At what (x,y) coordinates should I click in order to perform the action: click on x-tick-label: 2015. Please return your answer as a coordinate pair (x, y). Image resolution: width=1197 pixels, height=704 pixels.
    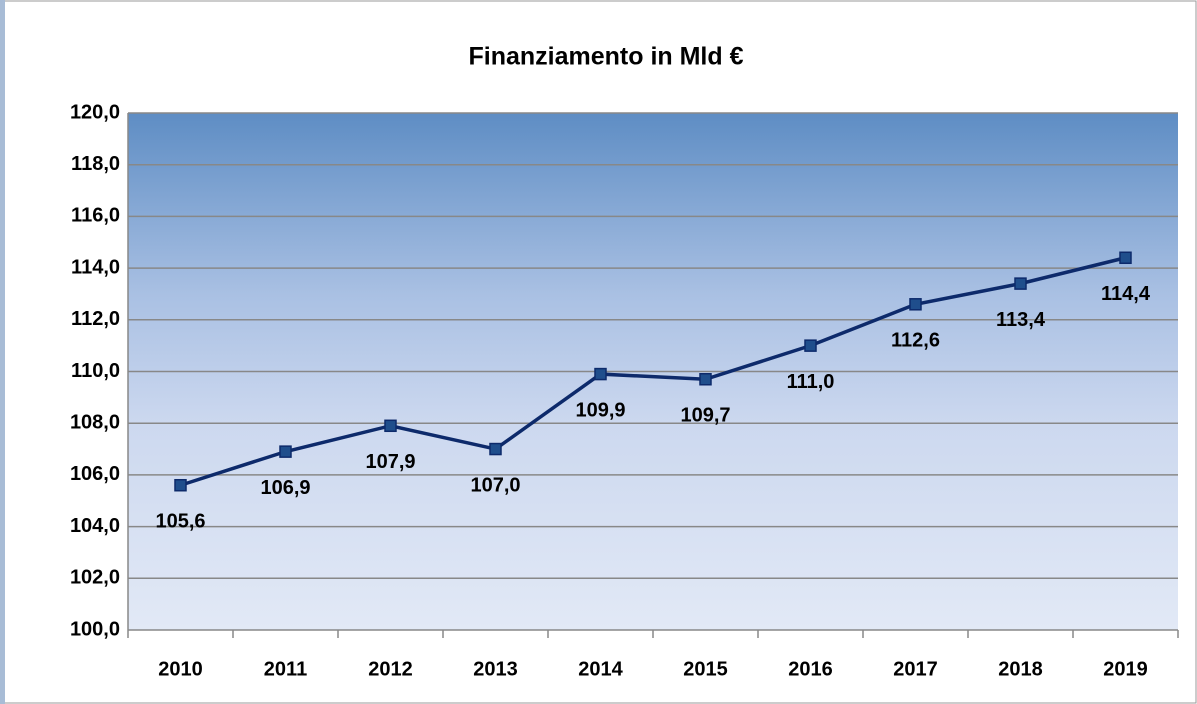
    Looking at the image, I should click on (705, 669).